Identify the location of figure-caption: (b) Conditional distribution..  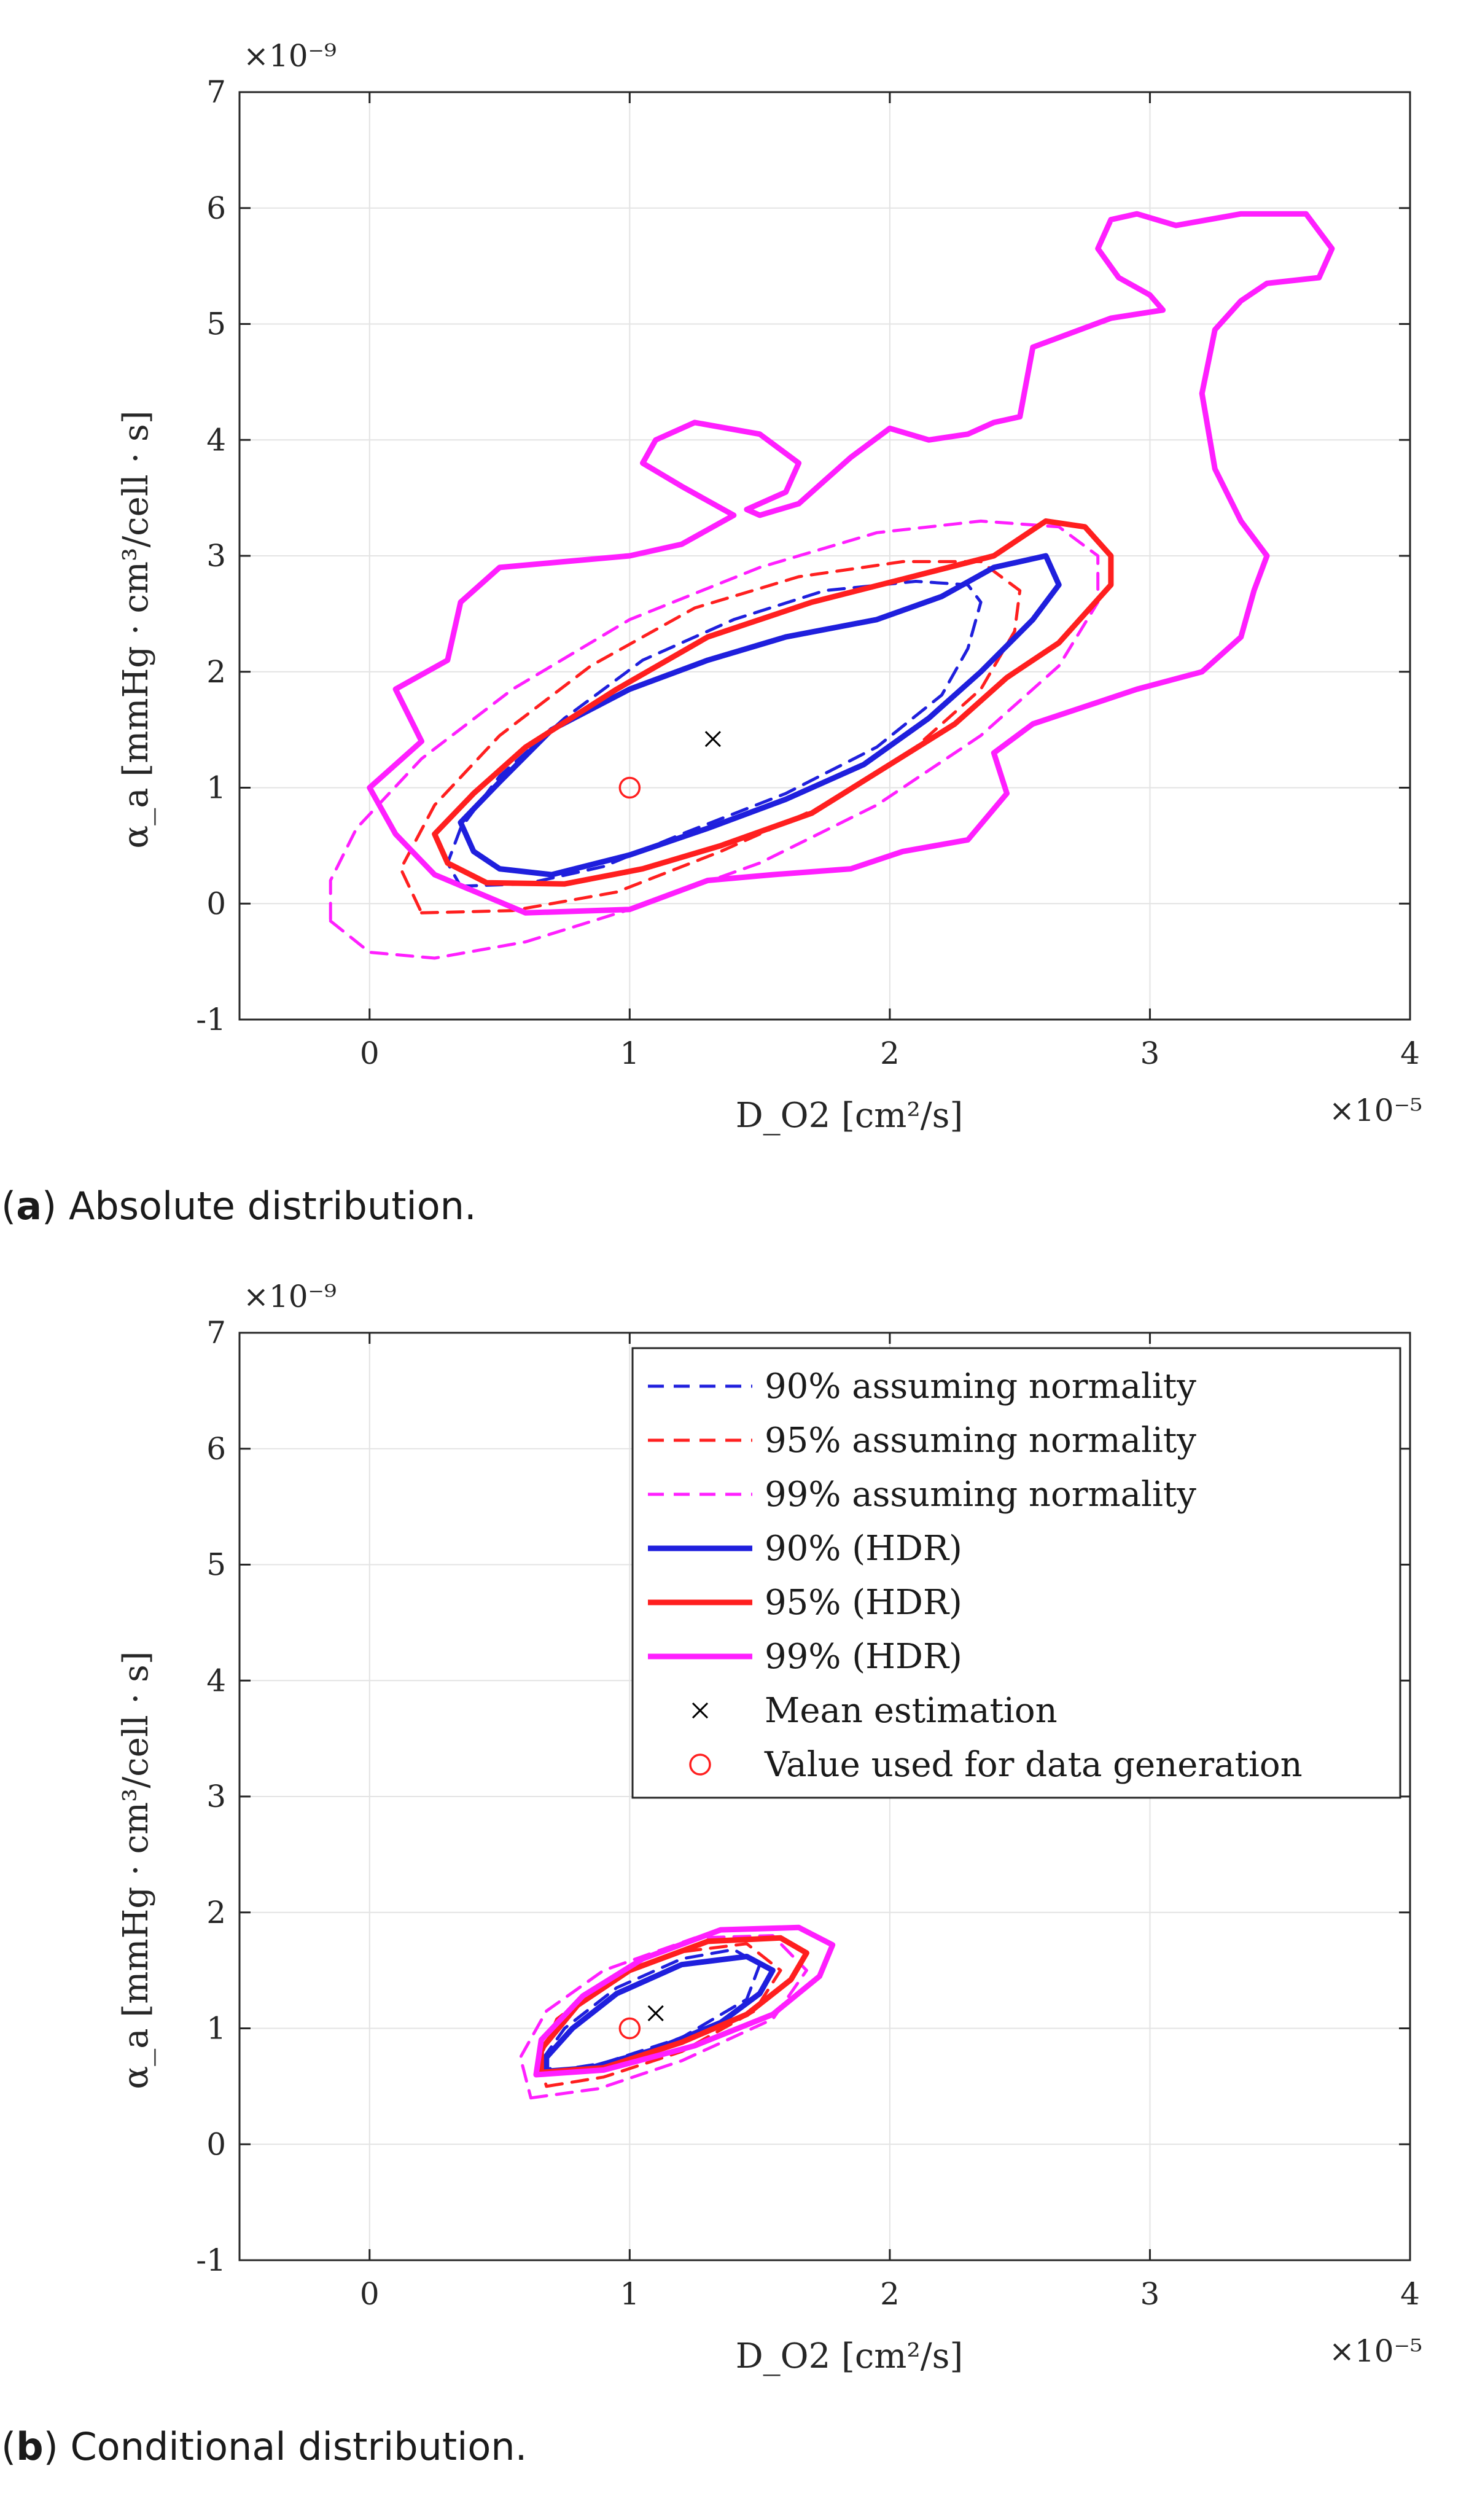
(264, 2446).